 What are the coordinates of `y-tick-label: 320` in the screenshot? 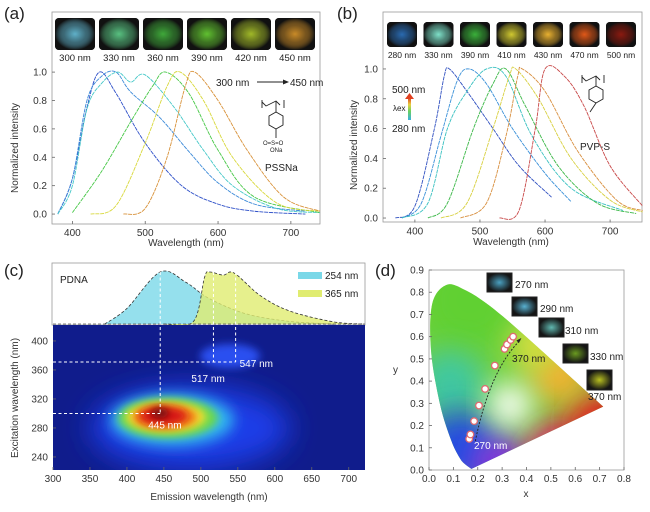 It's located at (39, 399).